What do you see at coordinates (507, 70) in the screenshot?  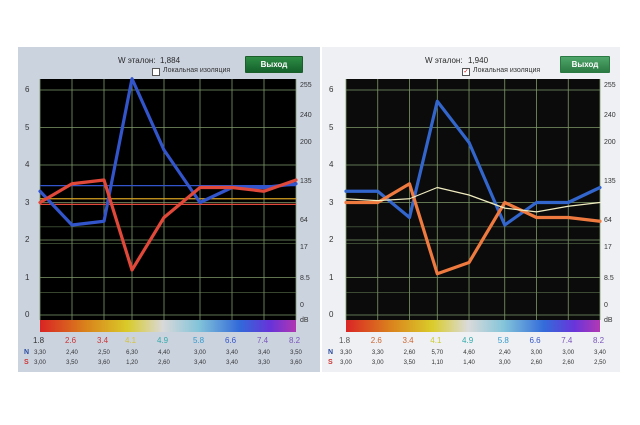 I see `right-local-label: Локальная изоляция` at bounding box center [507, 70].